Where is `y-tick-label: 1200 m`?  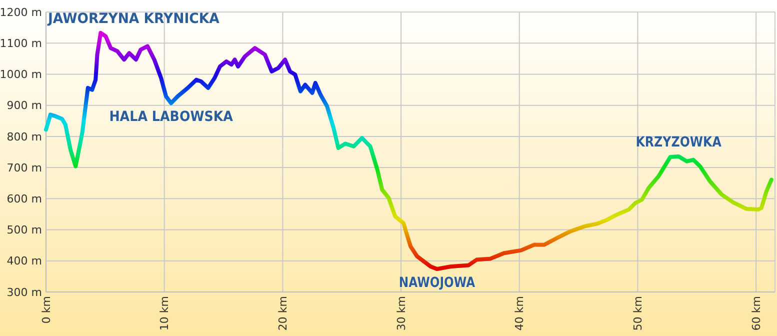 y-tick-label: 1200 m is located at coordinates (21, 12).